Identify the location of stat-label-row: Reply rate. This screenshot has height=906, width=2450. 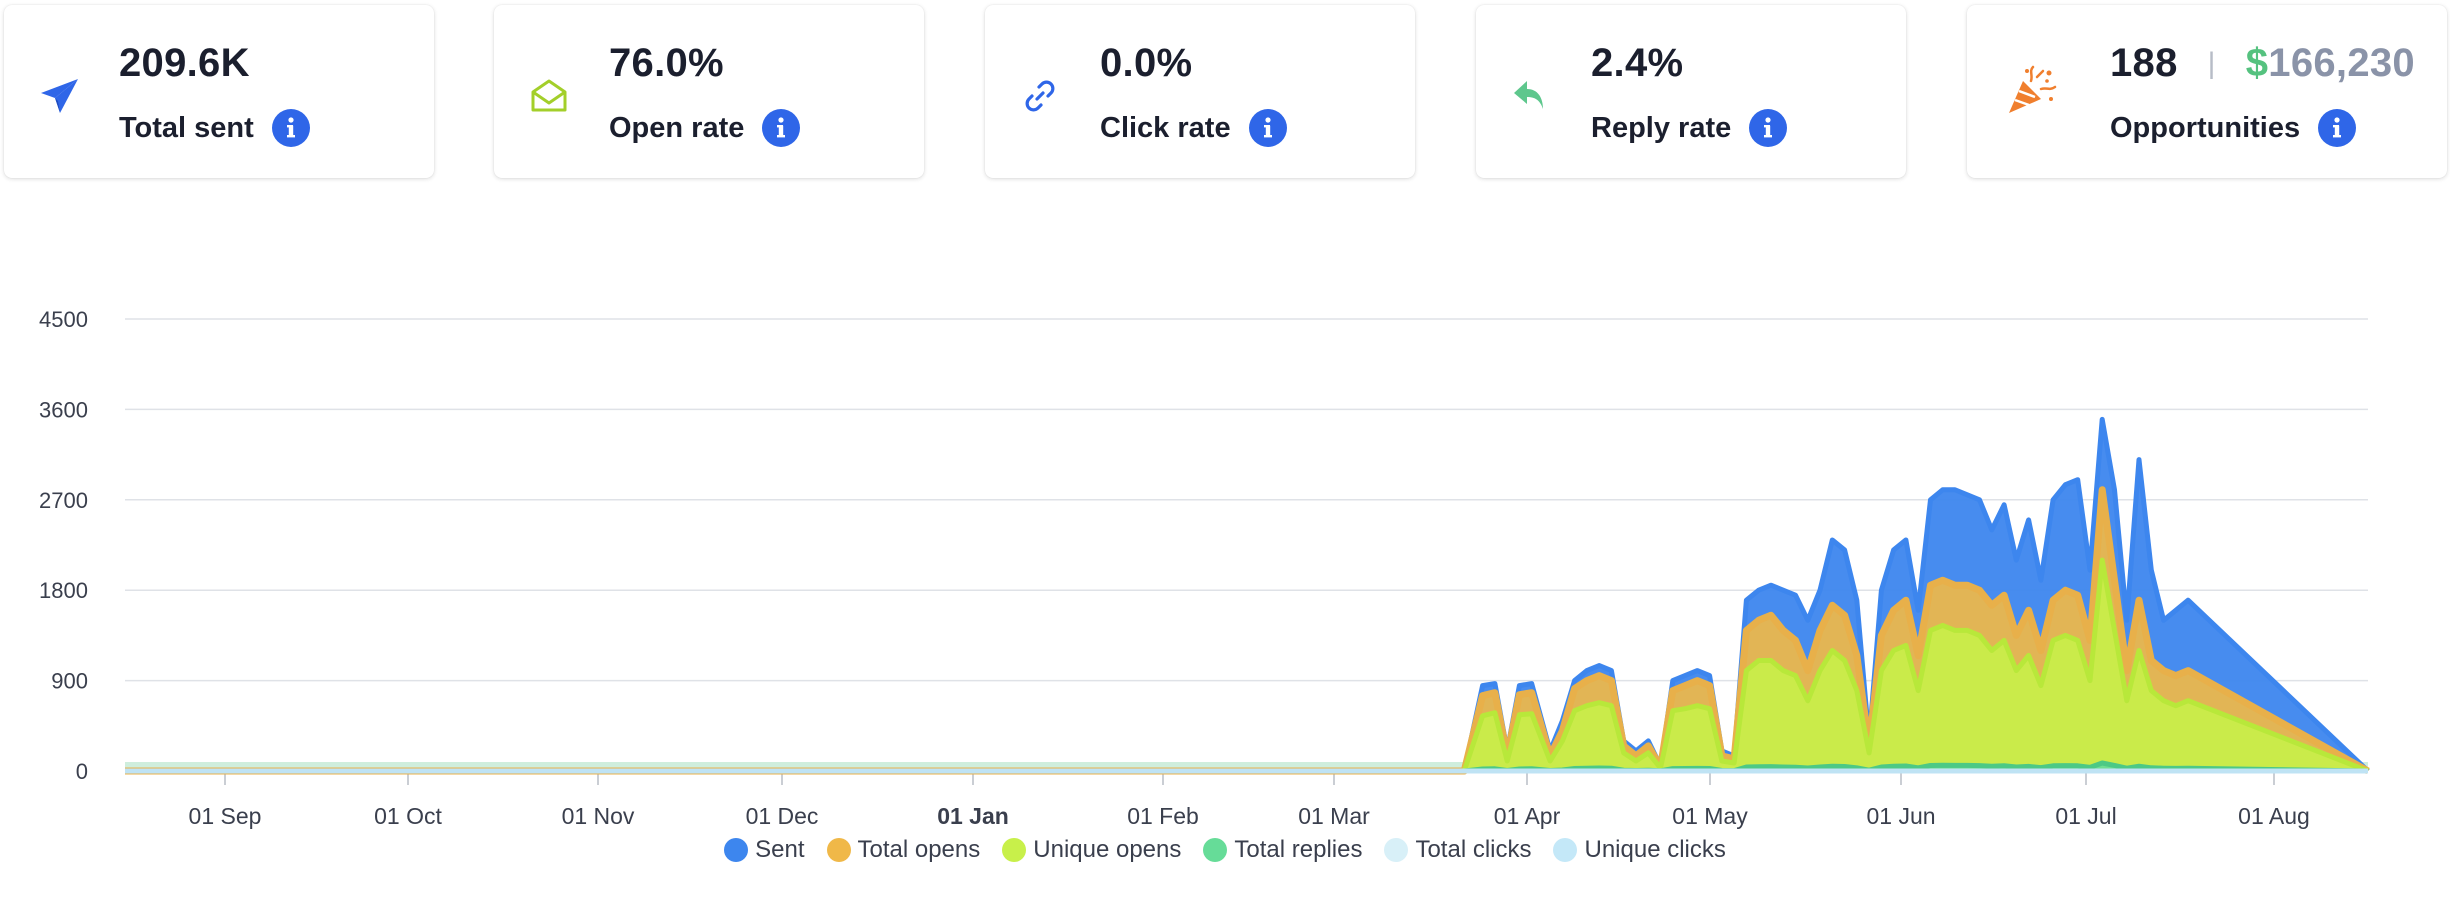
(1689, 128).